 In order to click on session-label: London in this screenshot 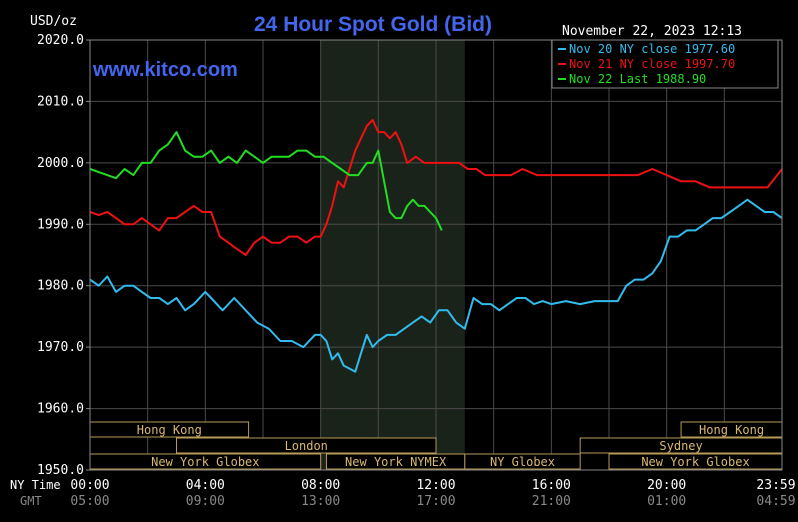, I will do `click(306, 446)`.